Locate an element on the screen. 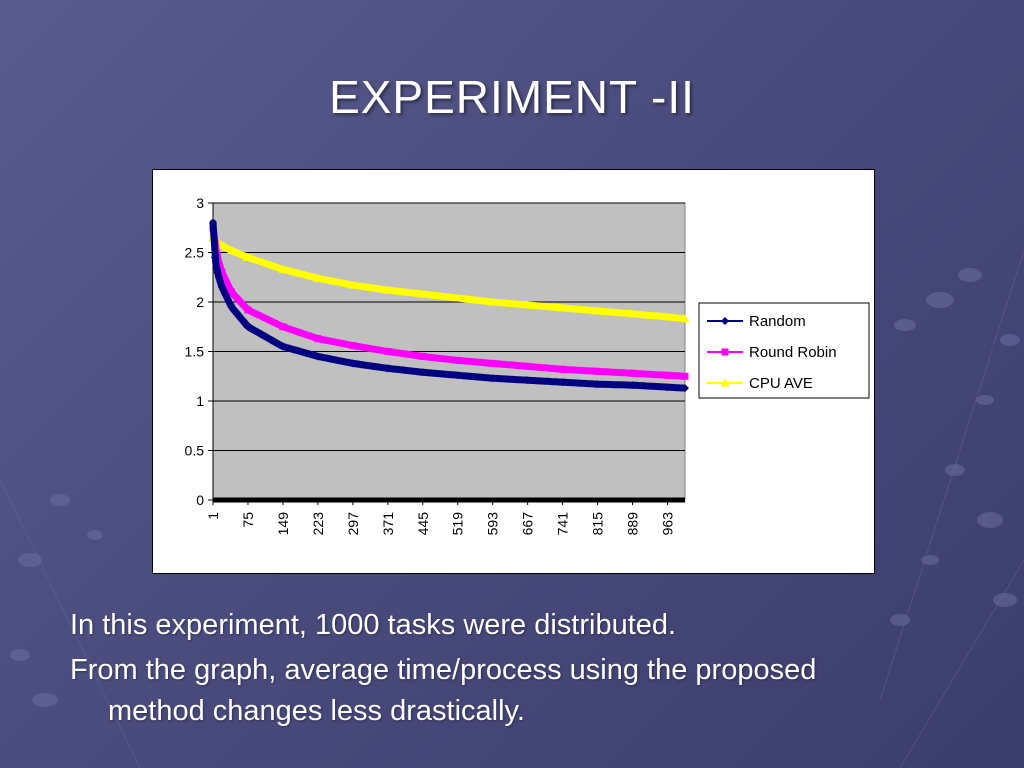  x-tick-label: 741 is located at coordinates (563, 524).